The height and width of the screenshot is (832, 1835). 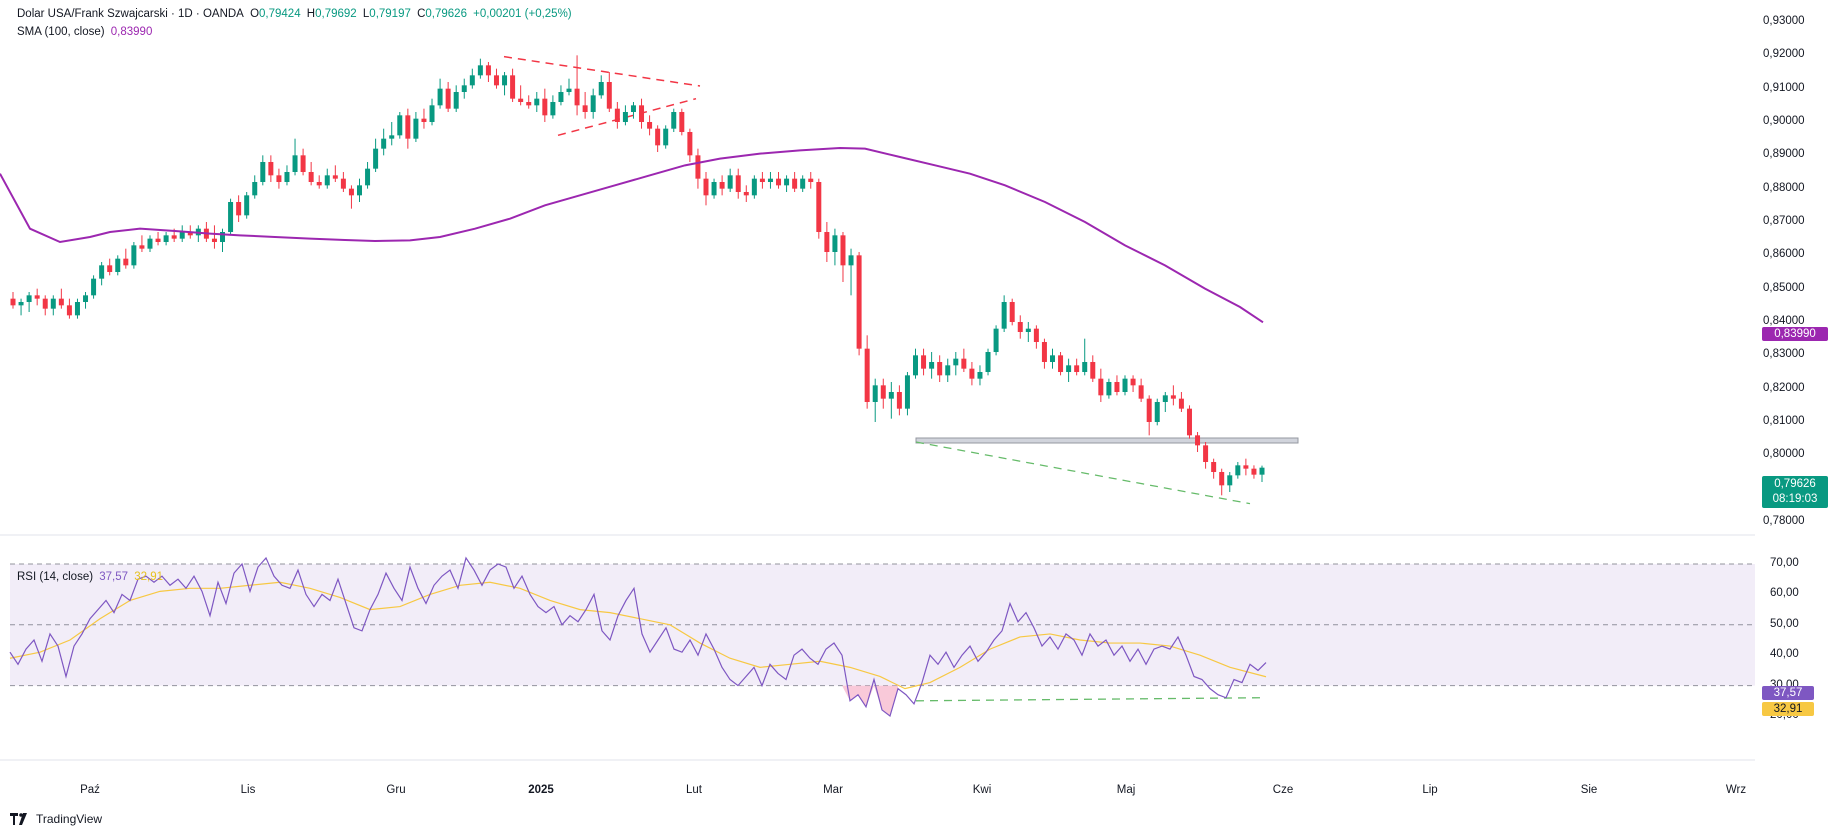 I want to click on sma-legend: SMA (100, close) 0,83990, so click(x=86, y=32).